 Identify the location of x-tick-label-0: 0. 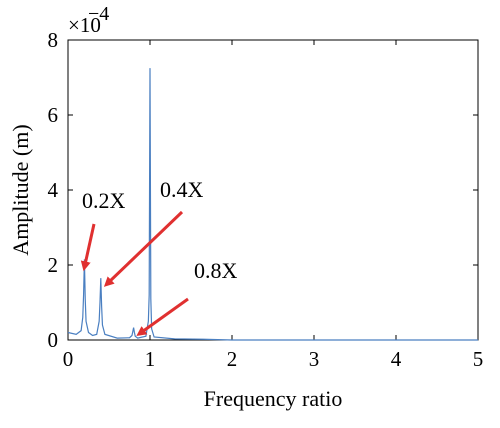
(68, 359).